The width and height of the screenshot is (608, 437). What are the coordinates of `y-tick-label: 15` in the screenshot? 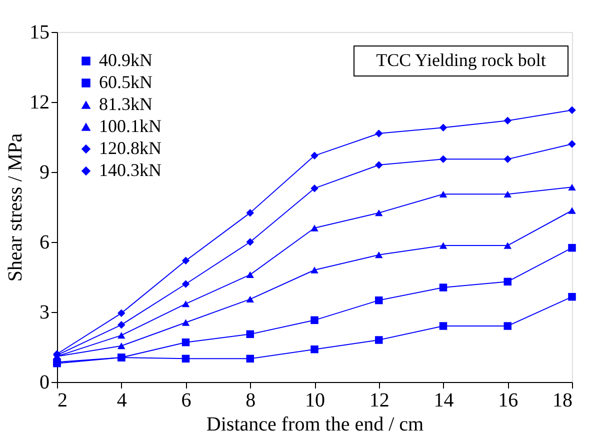 It's located at (40, 33).